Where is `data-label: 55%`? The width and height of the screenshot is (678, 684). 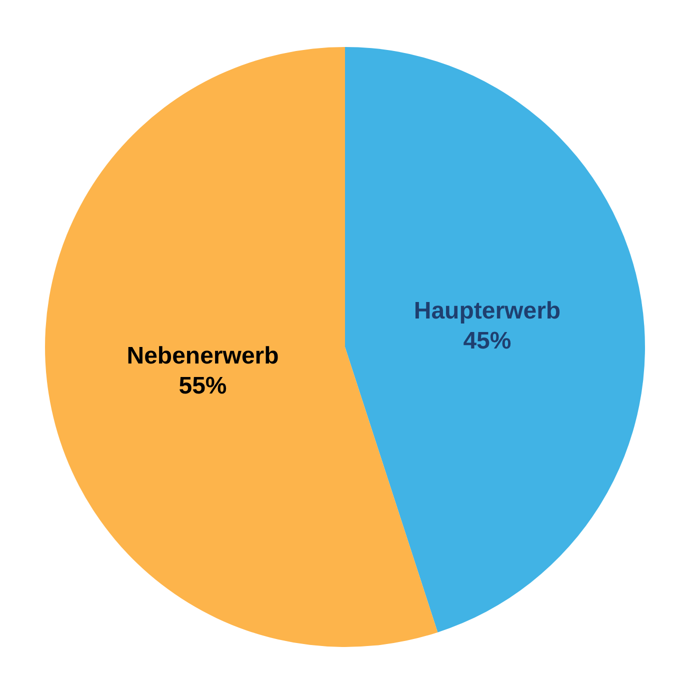 data-label: 55% is located at coordinates (202, 386).